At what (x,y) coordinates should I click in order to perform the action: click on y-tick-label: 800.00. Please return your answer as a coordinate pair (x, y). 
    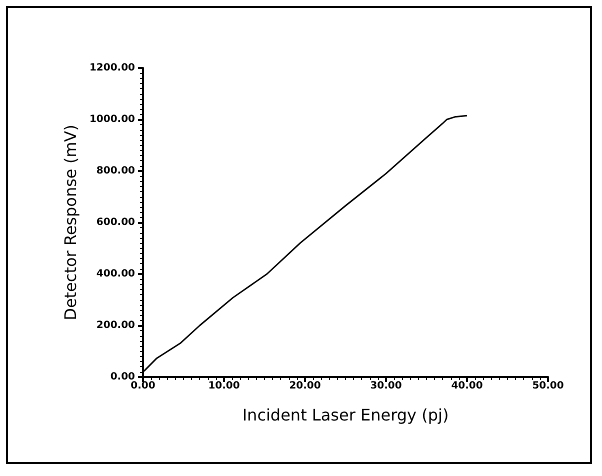
    Looking at the image, I should click on (116, 171).